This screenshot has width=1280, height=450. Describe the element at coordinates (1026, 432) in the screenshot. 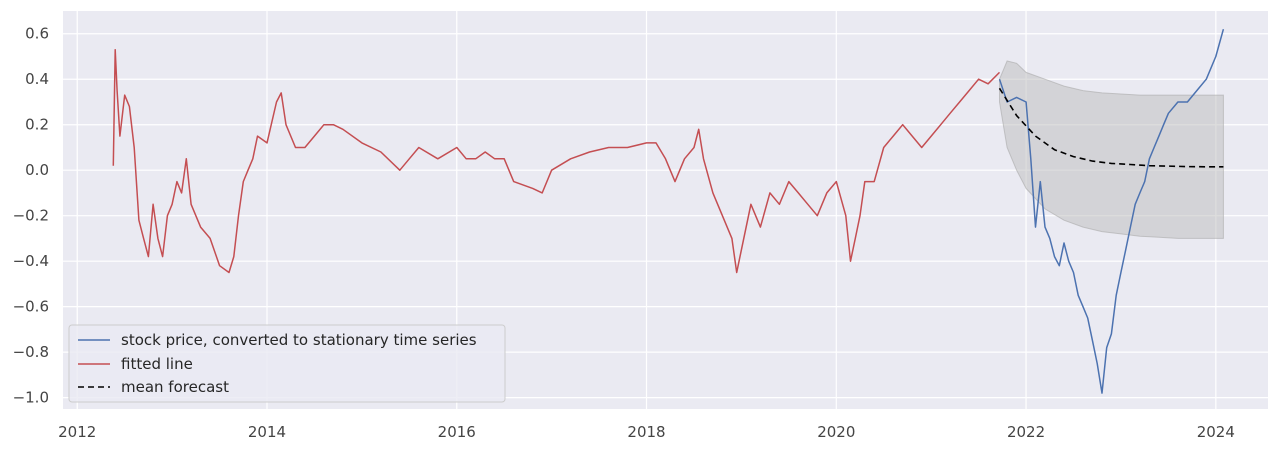

I see `x-tick-label: 2022` at that location.